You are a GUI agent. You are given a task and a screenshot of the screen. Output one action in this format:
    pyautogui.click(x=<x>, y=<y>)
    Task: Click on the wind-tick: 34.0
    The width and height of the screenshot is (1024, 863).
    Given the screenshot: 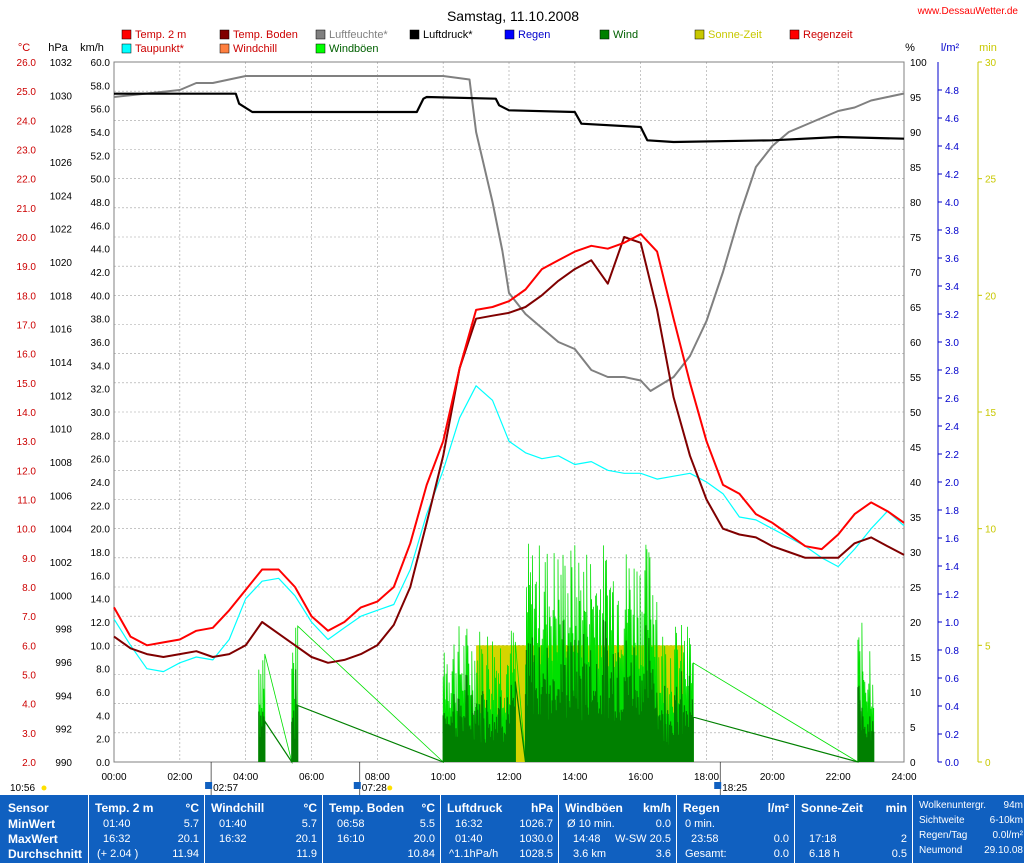 What is the action you would take?
    pyautogui.click(x=101, y=366)
    